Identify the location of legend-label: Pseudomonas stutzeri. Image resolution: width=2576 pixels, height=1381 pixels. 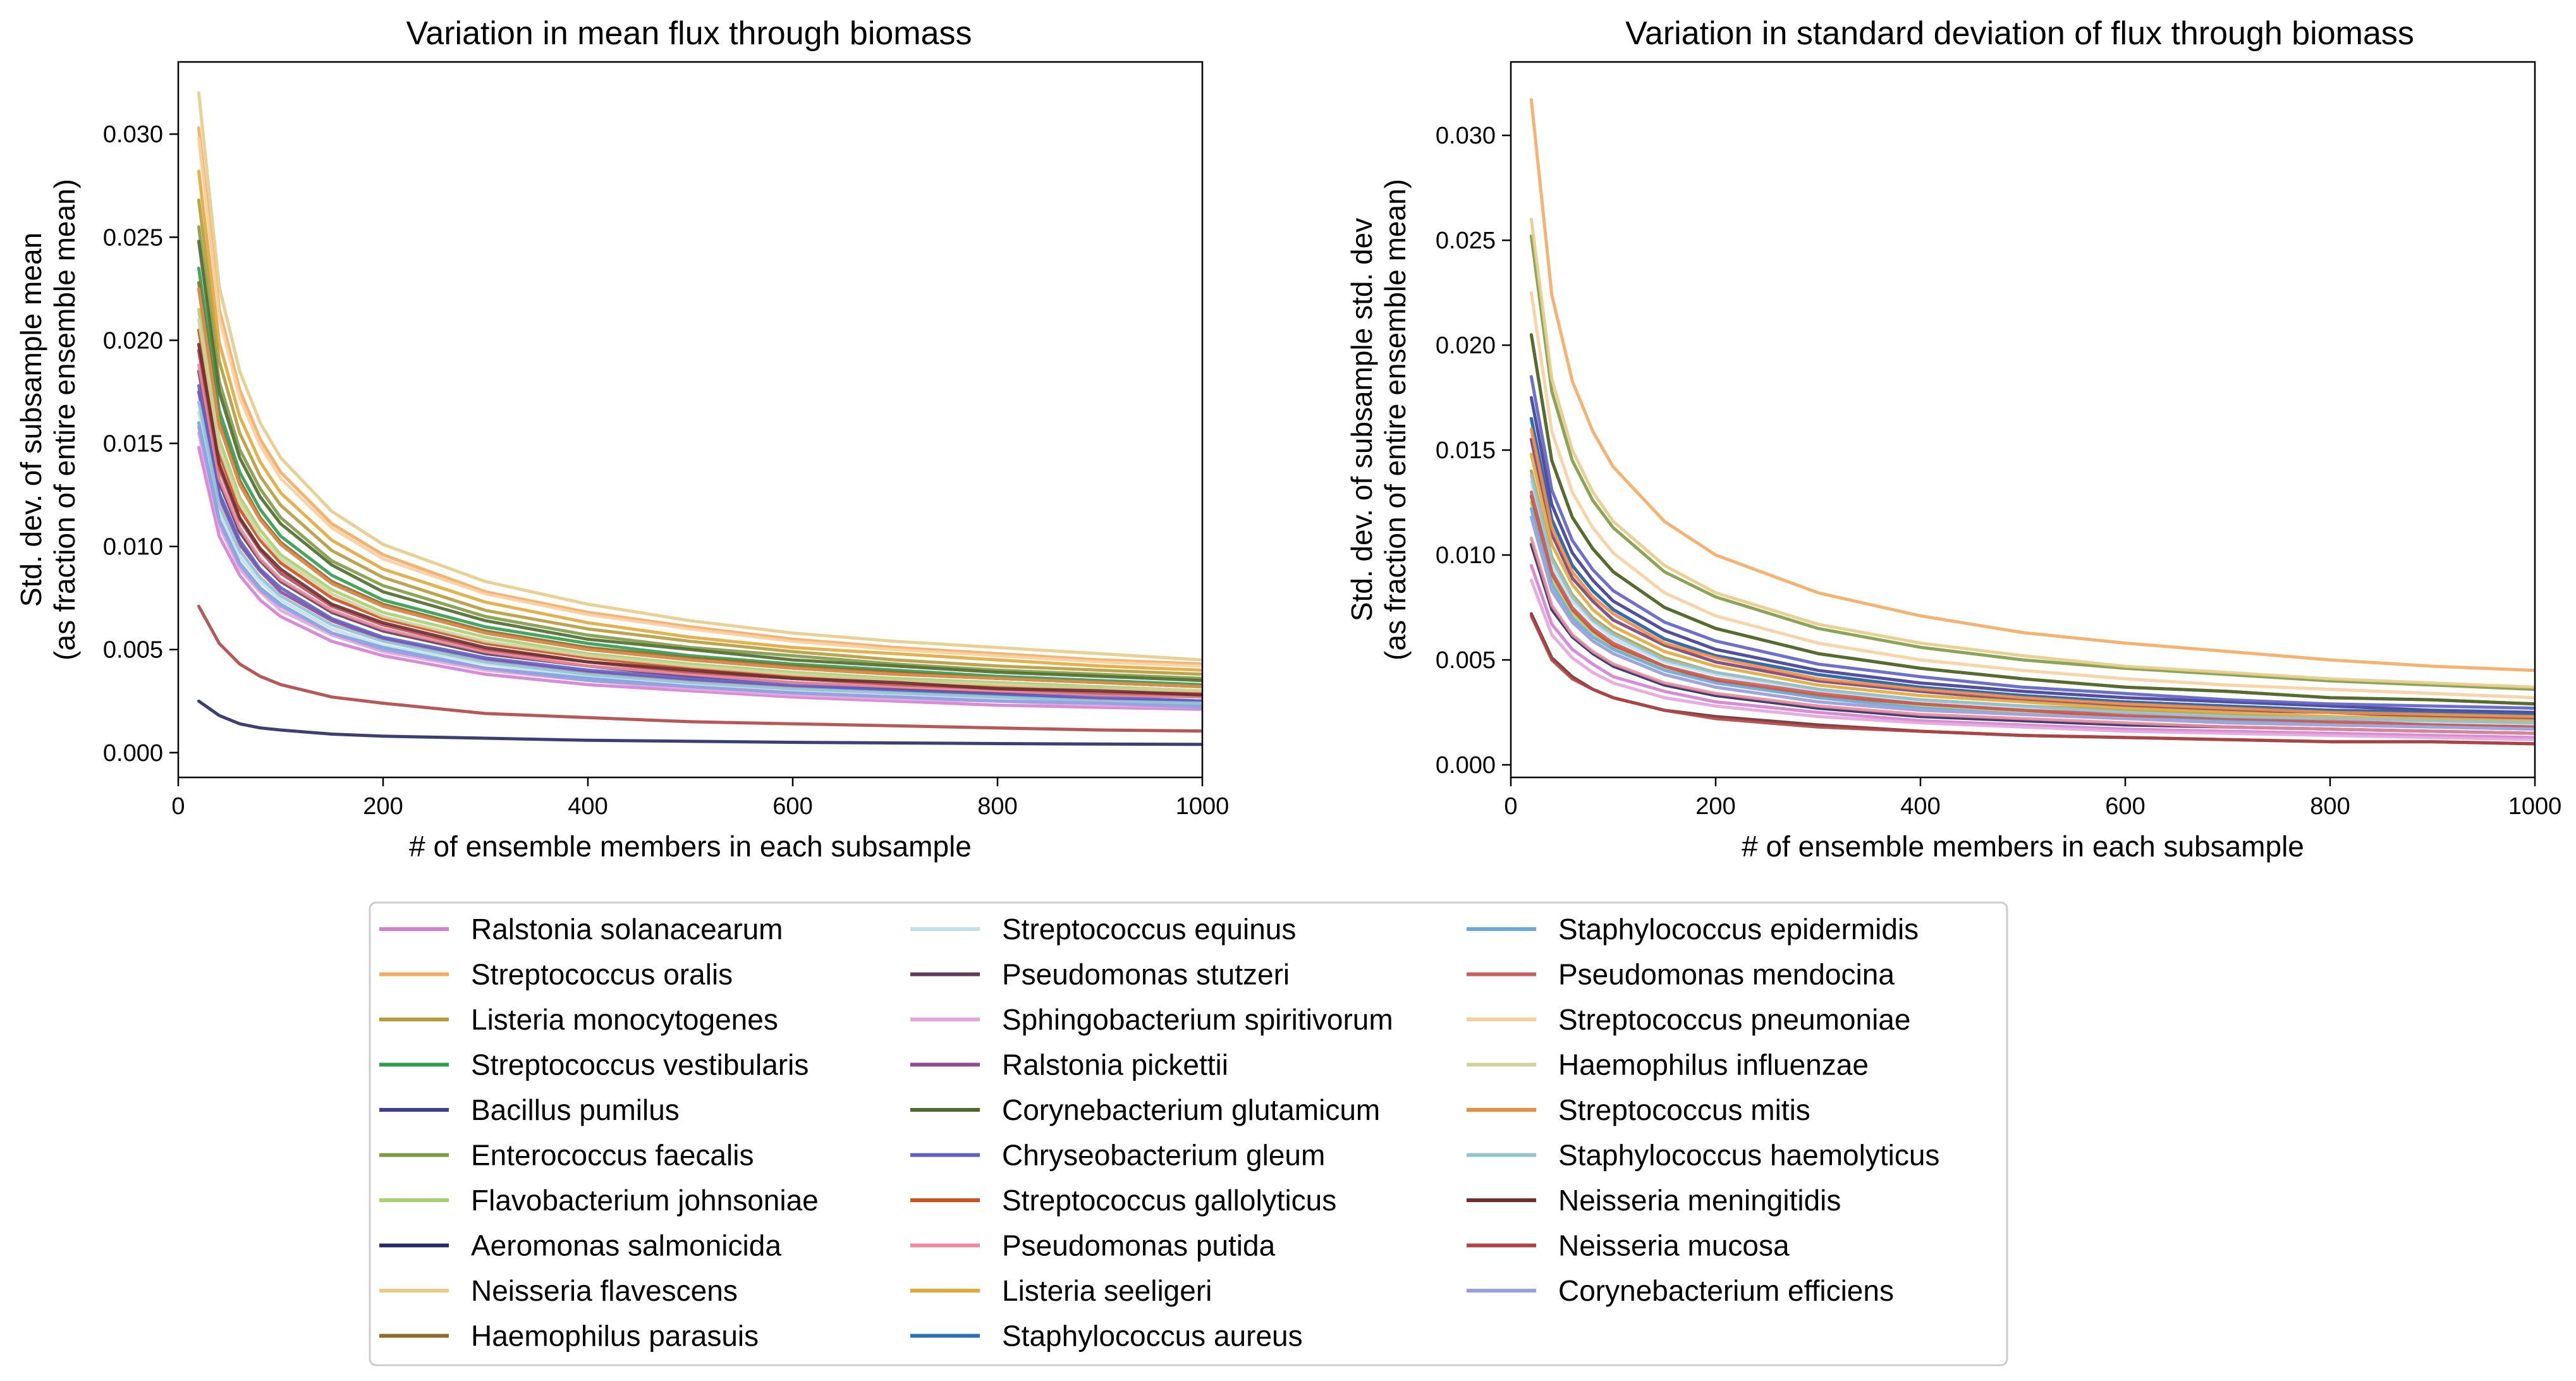
(1146, 974).